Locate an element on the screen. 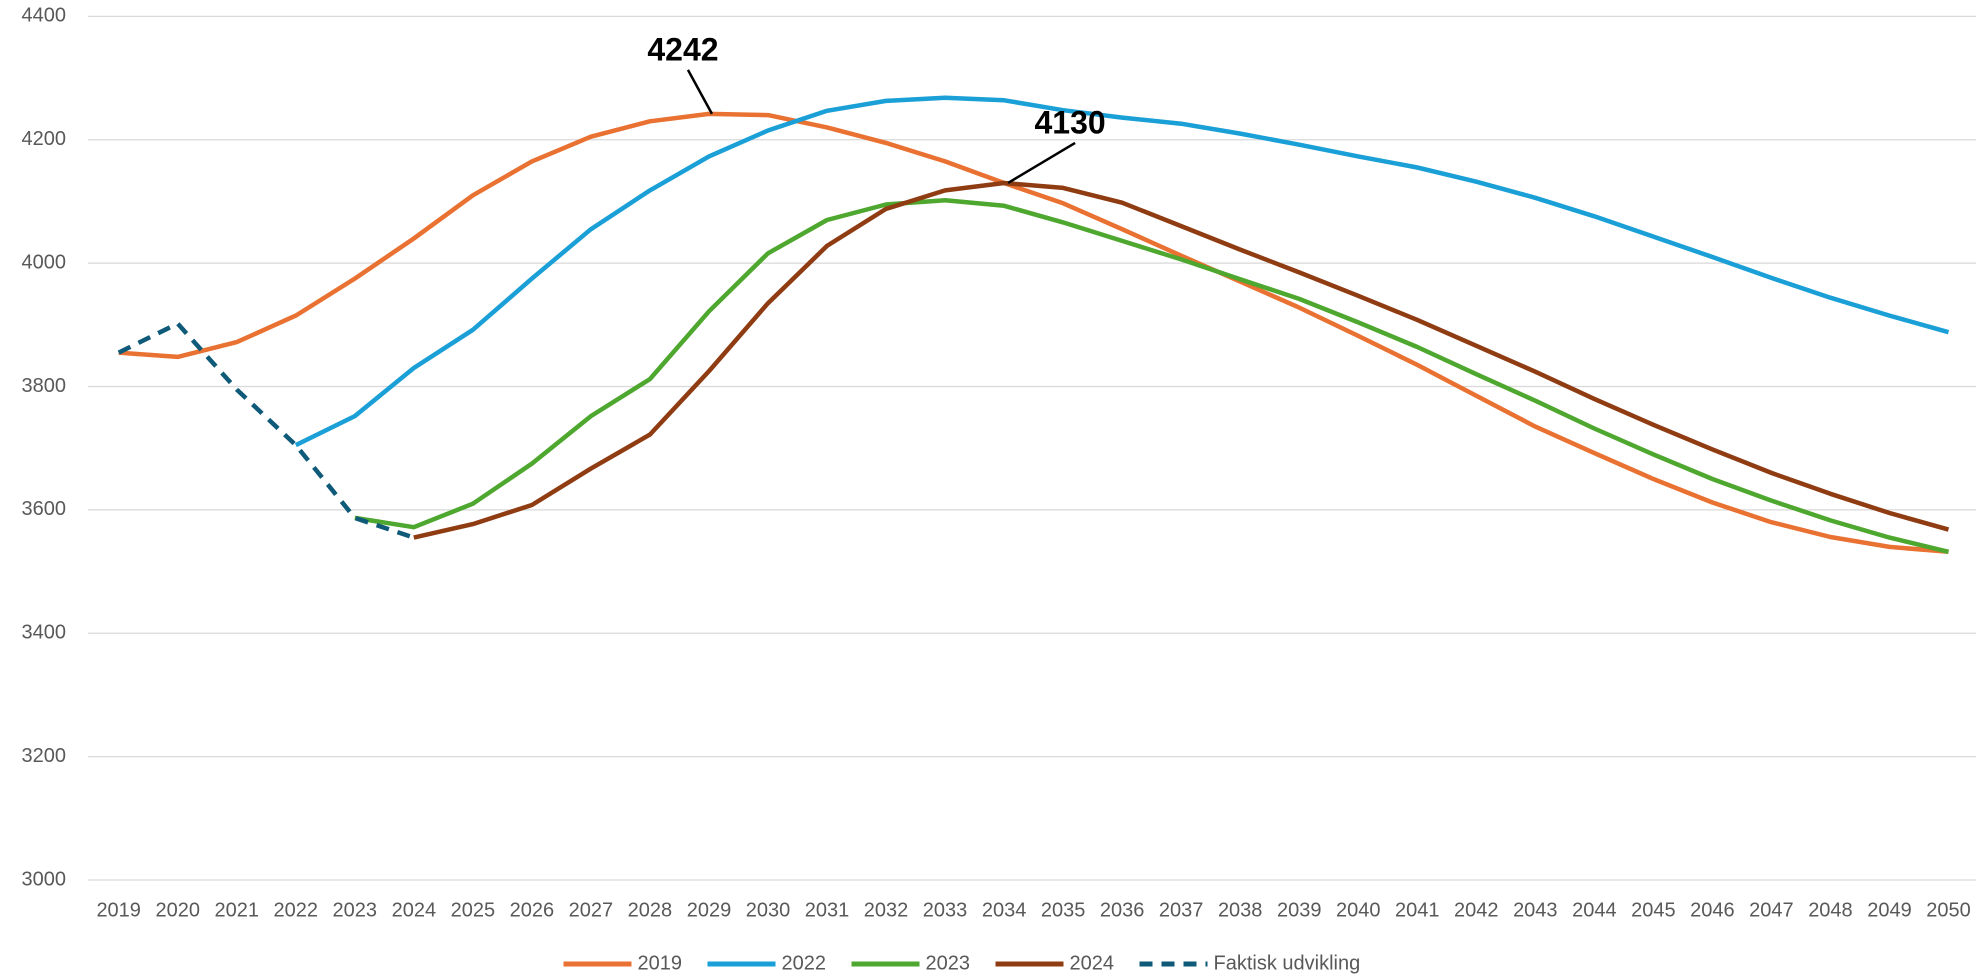 The width and height of the screenshot is (1980, 977). x-tick-label: 2019 is located at coordinates (118, 910).